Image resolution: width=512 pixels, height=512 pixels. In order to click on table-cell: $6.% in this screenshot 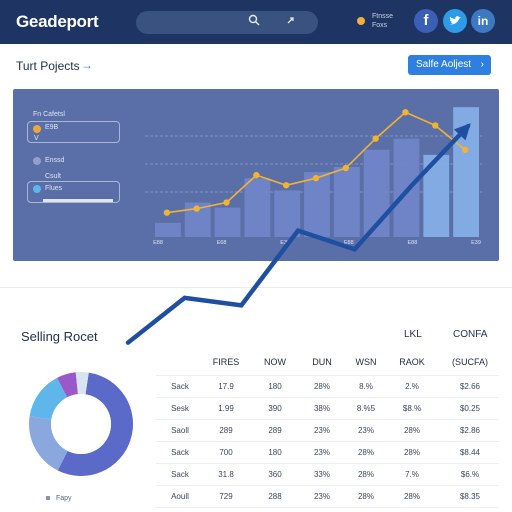, I will do `click(470, 474)`.